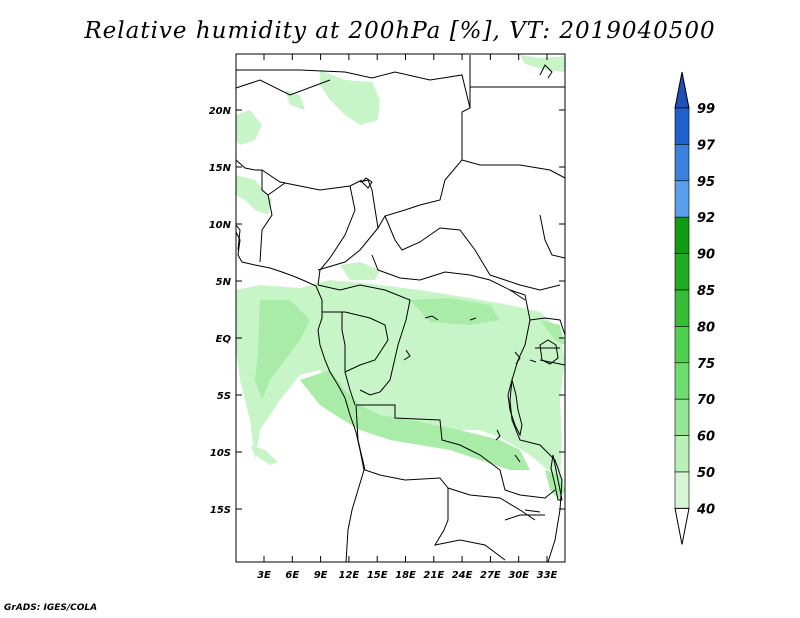 The image size is (800, 618). Describe the element at coordinates (549, 352) in the screenshot. I see `lake-victoria` at that location.